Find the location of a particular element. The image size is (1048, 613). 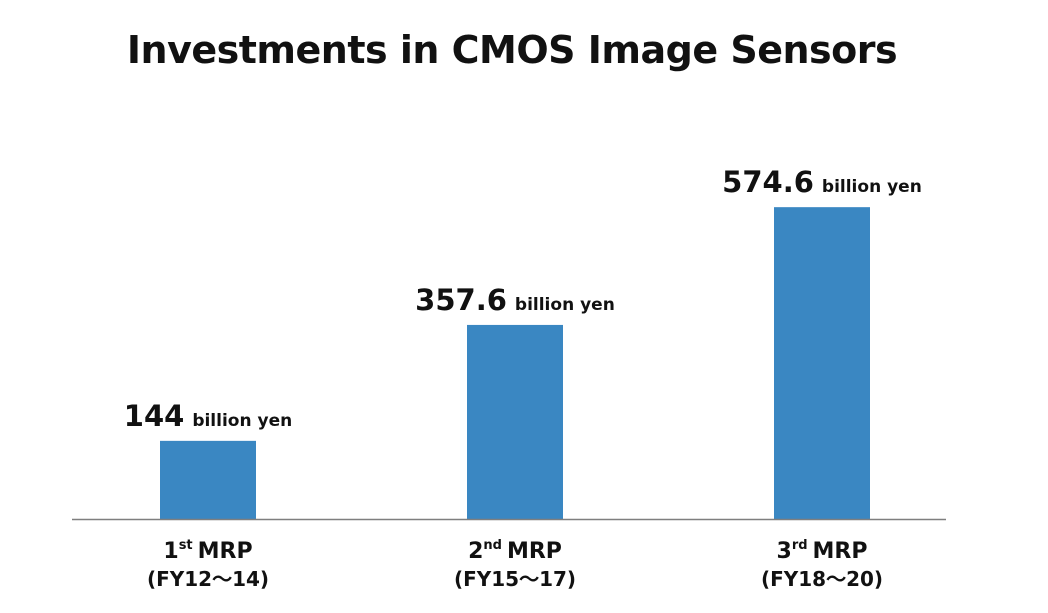

category-suffix: rd is located at coordinates (800, 545).